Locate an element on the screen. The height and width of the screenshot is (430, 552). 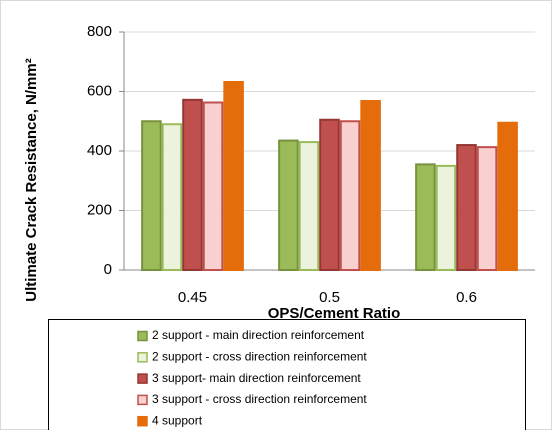
legend-label: 2 support - main direction reinforcement is located at coordinates (258, 335).